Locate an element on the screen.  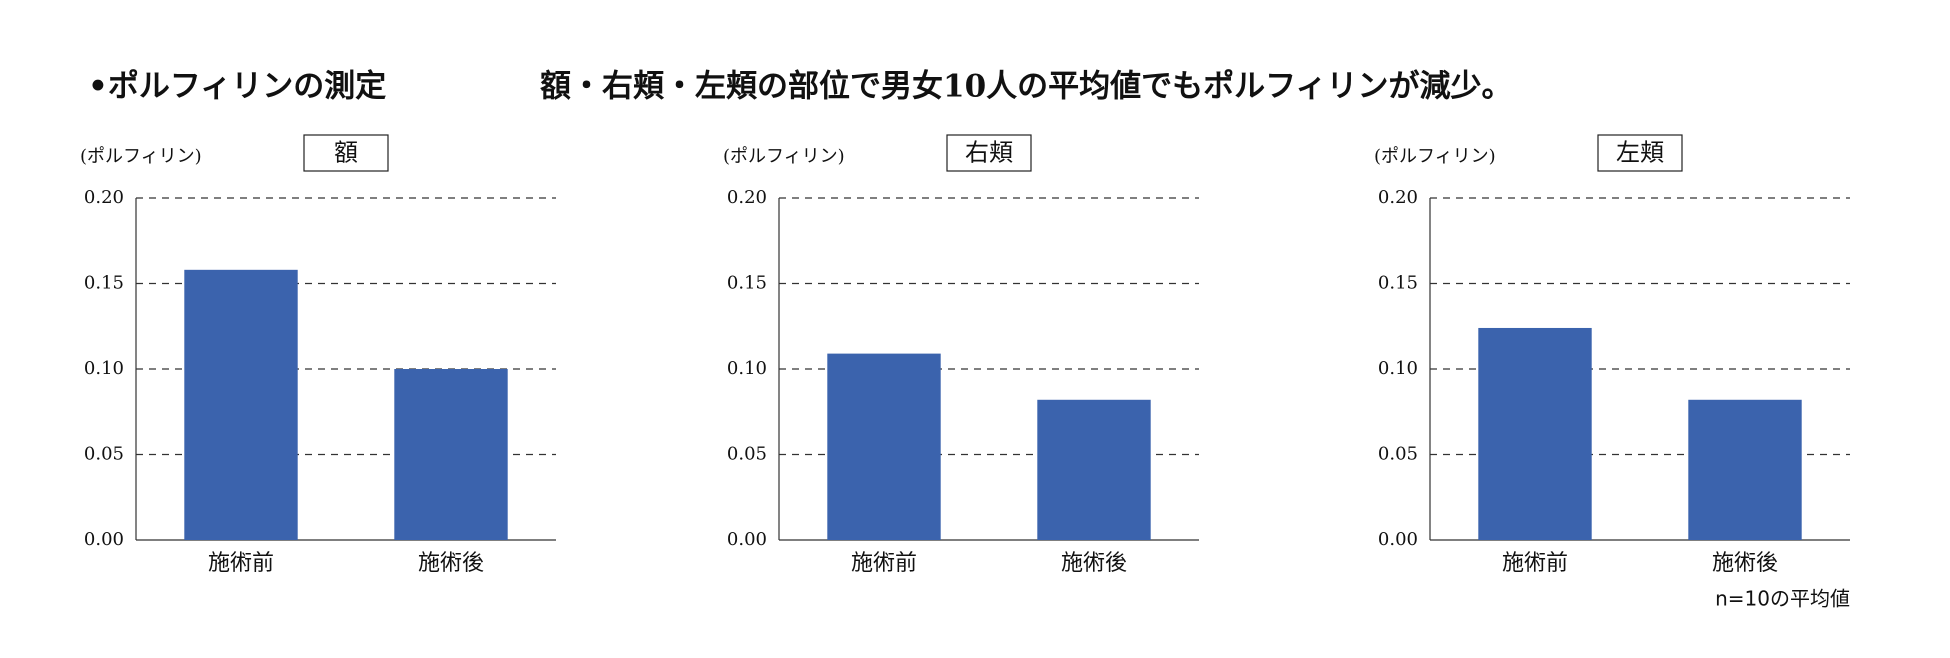
header-right: 額・右頬・左頬の部位で男女10人の平均値でもポルフィリンが減少。 is located at coordinates (1026, 87).